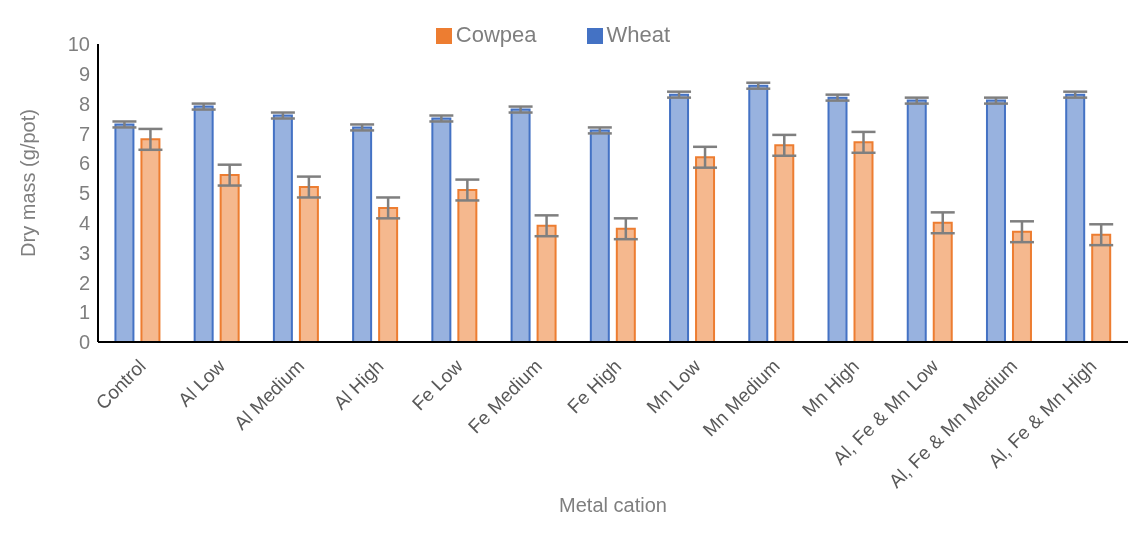 The width and height of the screenshot is (1147, 550). I want to click on y-tick-label: 4, so click(84, 222).